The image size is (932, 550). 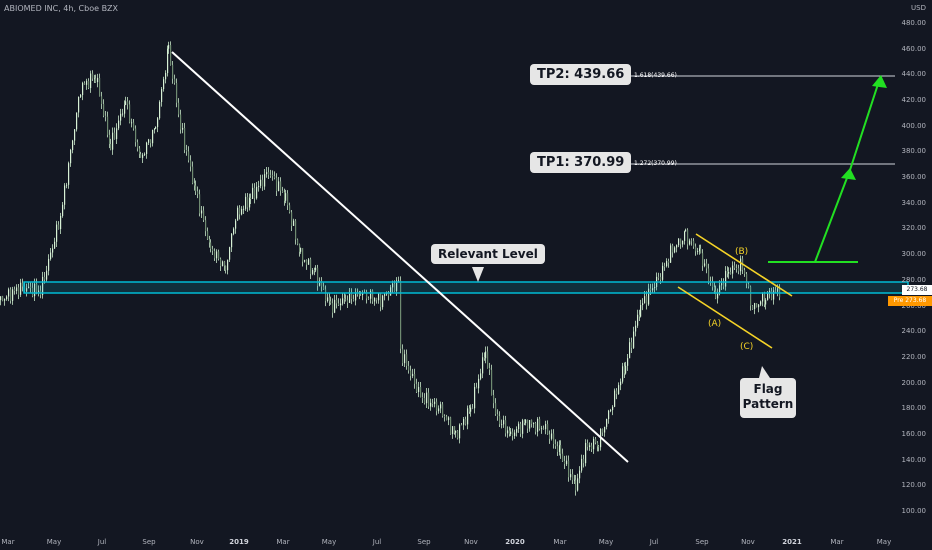 I want to click on wave-b-label: (B), so click(x=742, y=252).